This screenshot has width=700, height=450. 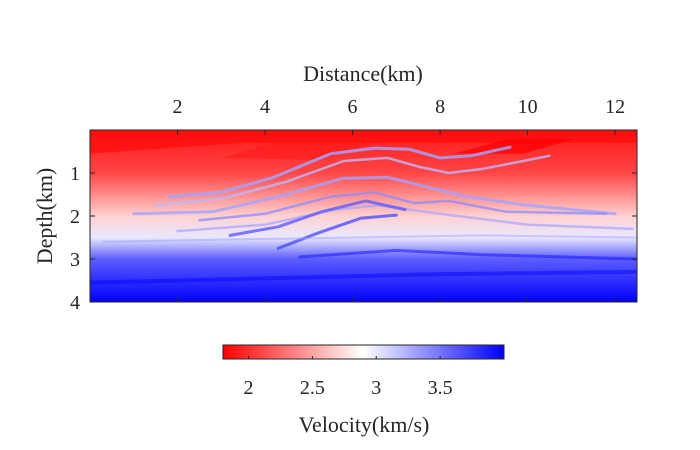 I want to click on y-tick-label: 3, so click(x=75, y=260).